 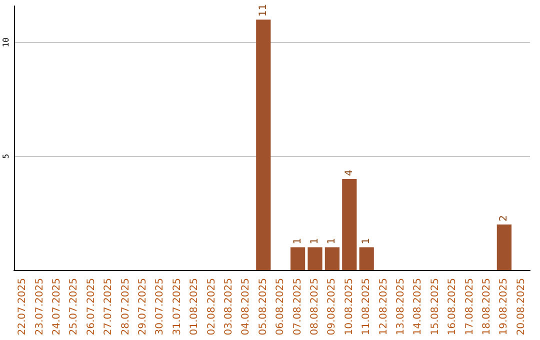 I want to click on x-tick-label: 09.08.2025, so click(x=332, y=307).